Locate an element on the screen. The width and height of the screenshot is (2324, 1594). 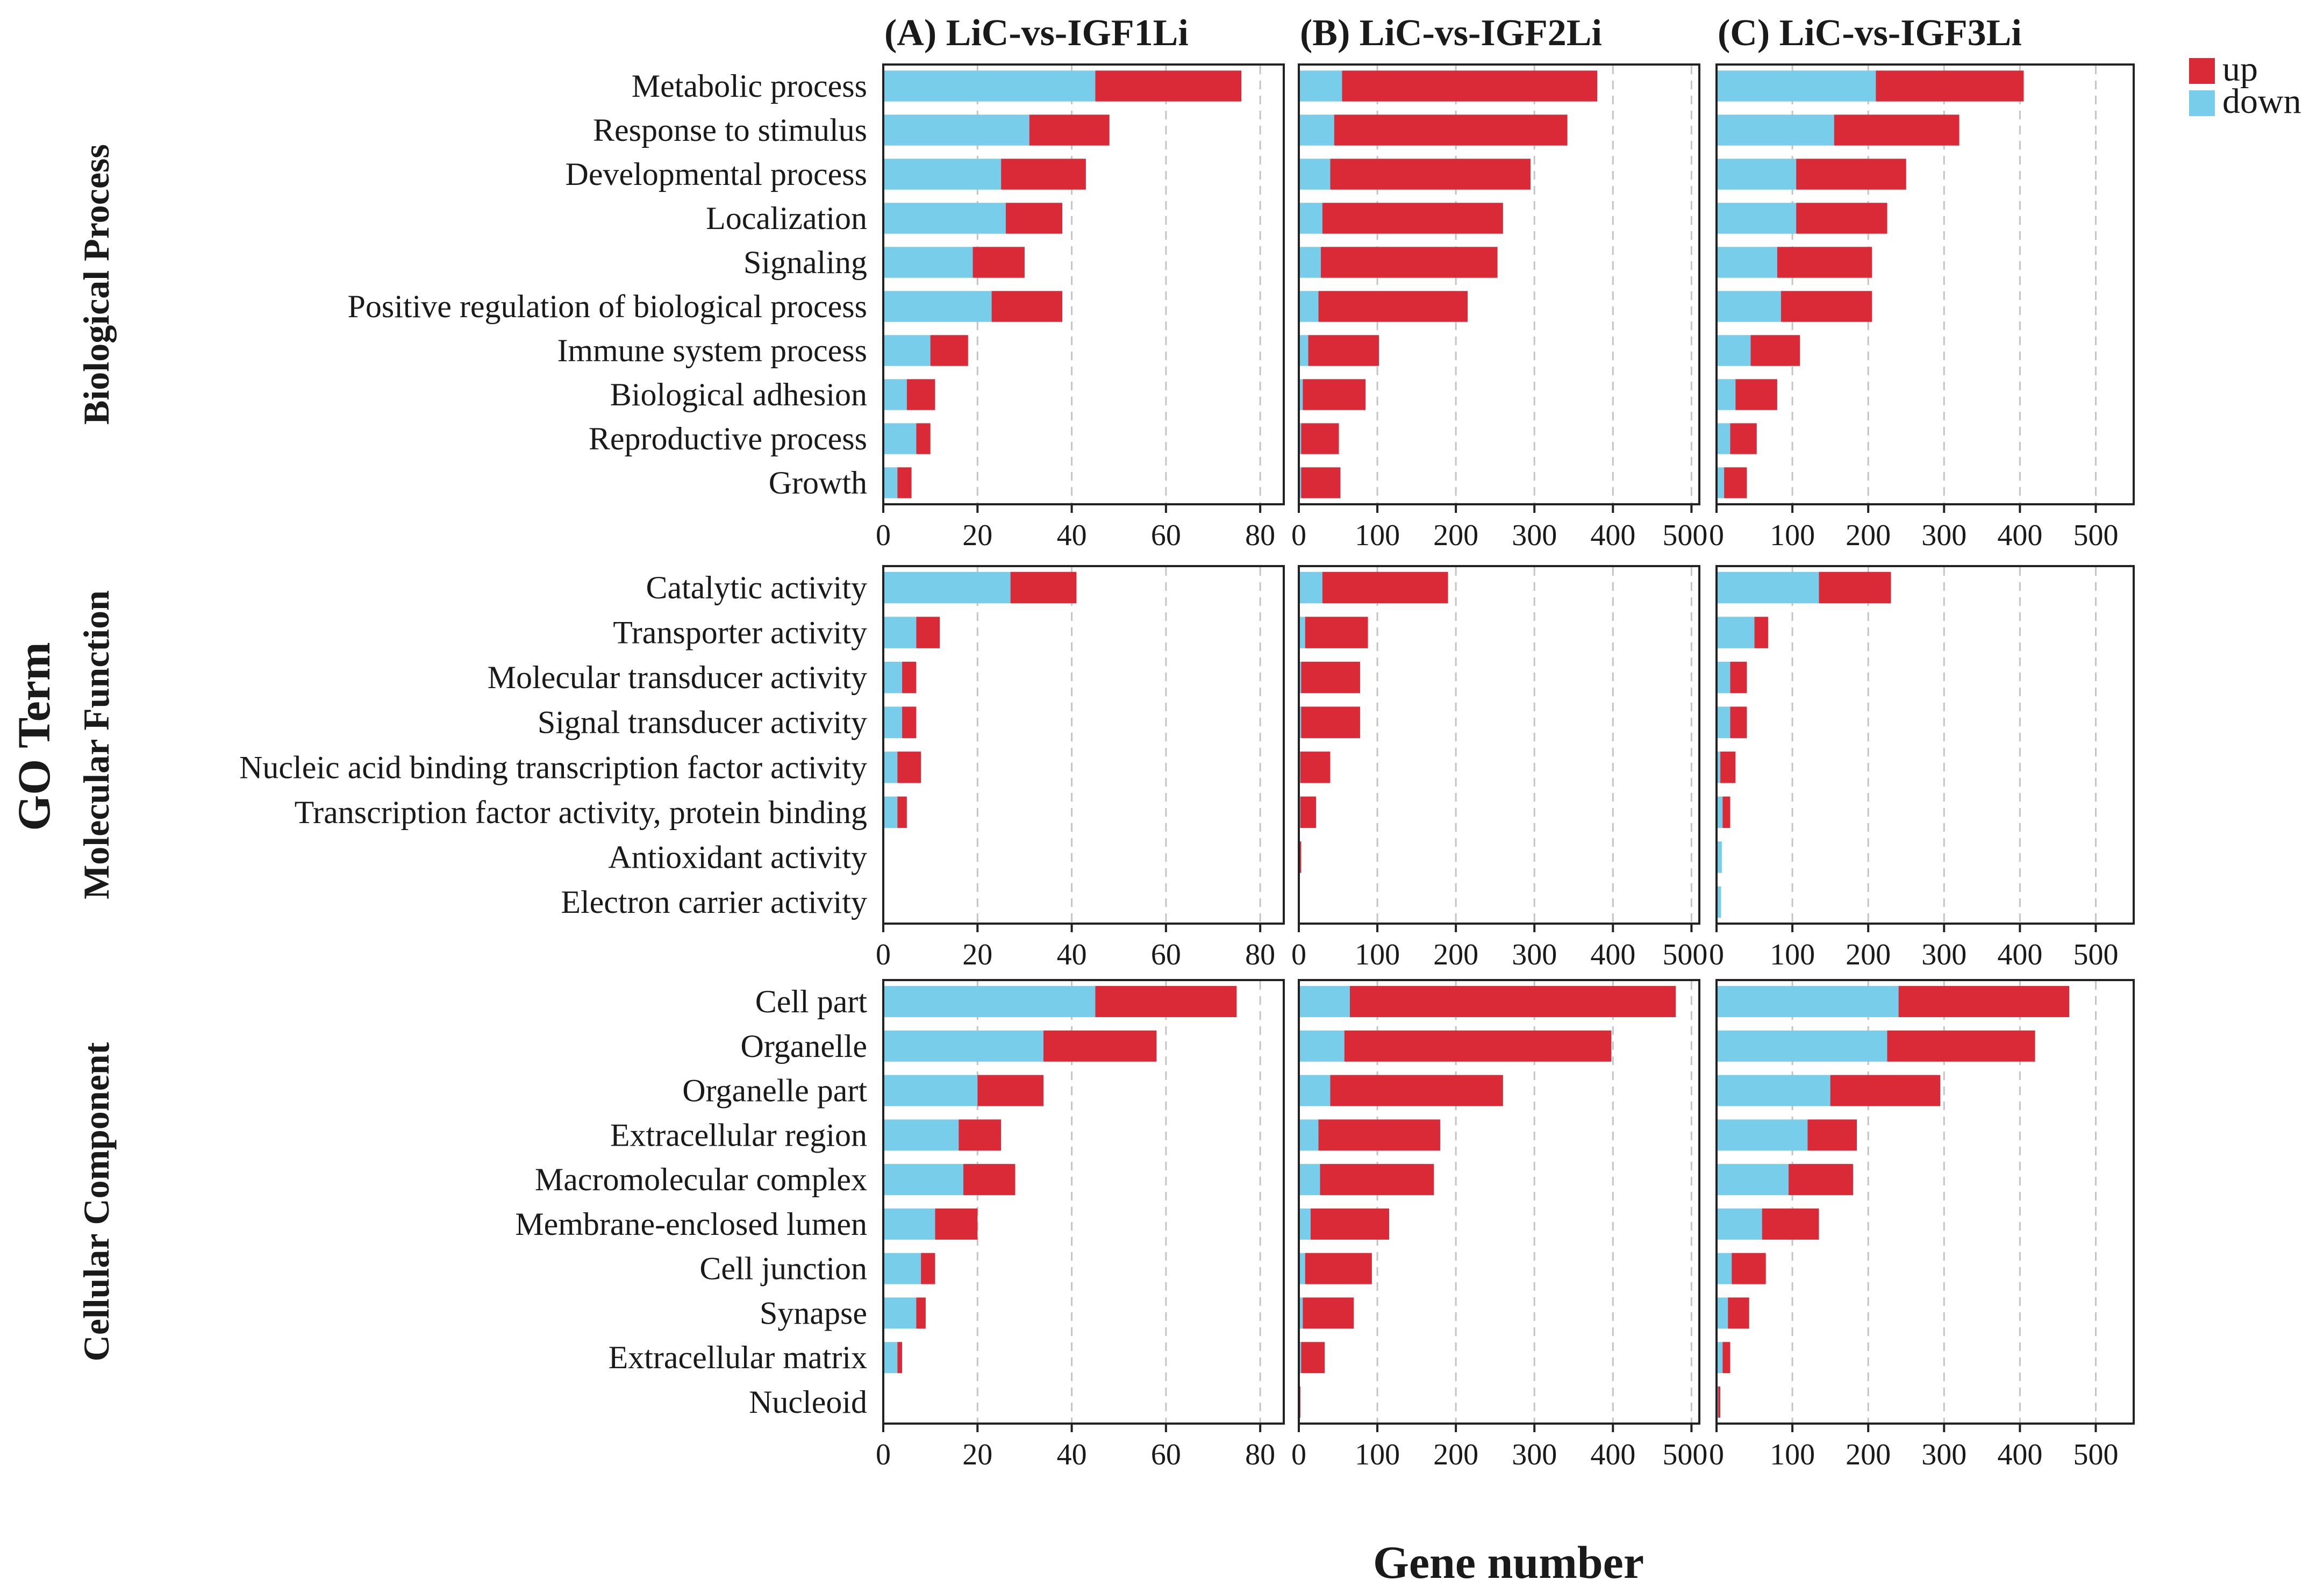
bar-up-C-metabolic-process is located at coordinates (1950, 86).